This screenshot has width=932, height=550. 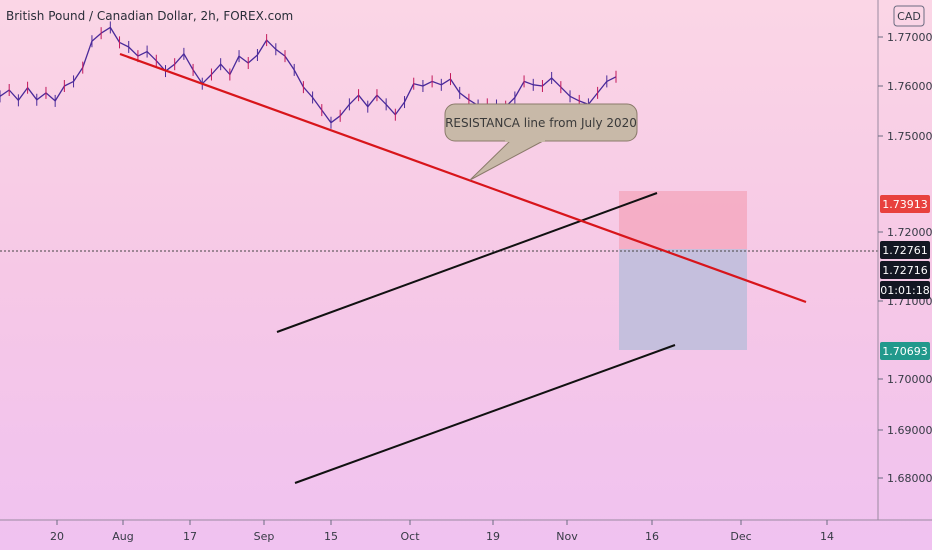 I want to click on countdown-tag, so click(x=905, y=290).